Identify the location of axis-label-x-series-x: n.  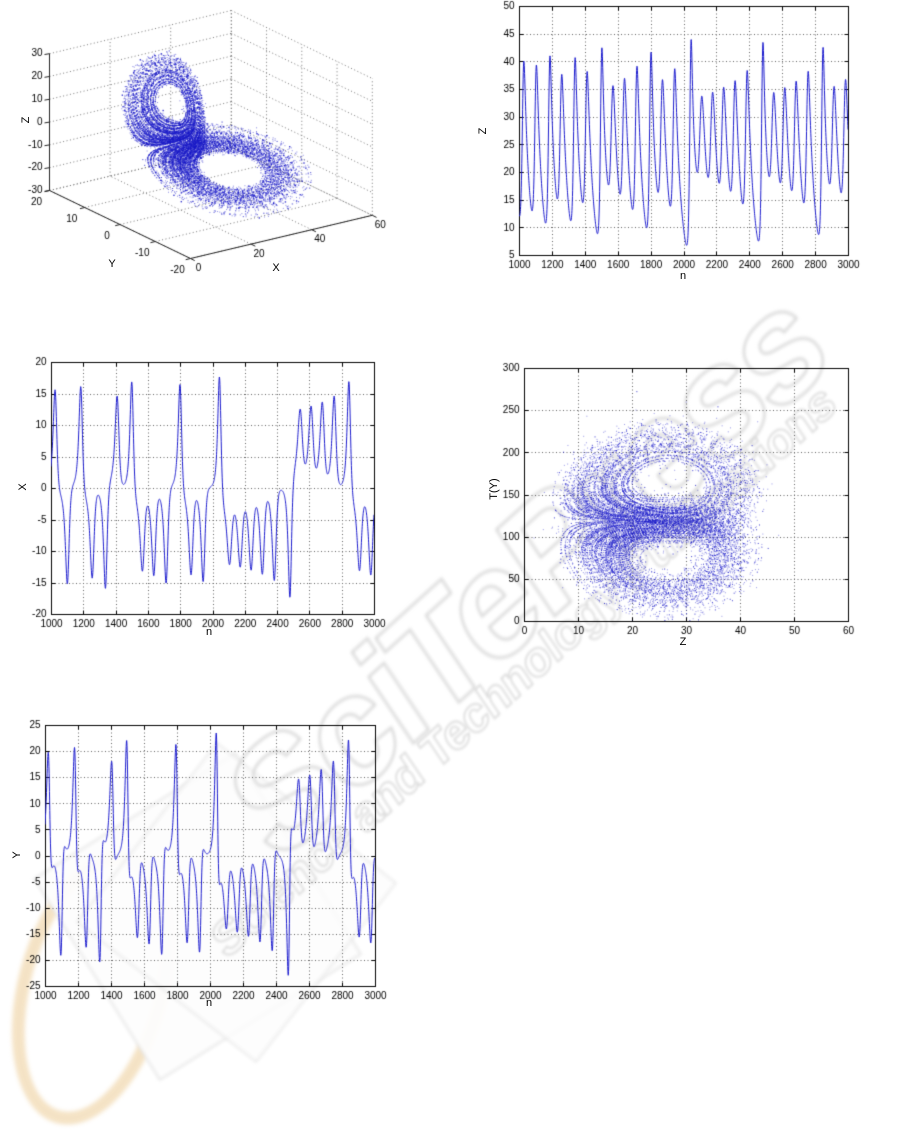
(209, 632).